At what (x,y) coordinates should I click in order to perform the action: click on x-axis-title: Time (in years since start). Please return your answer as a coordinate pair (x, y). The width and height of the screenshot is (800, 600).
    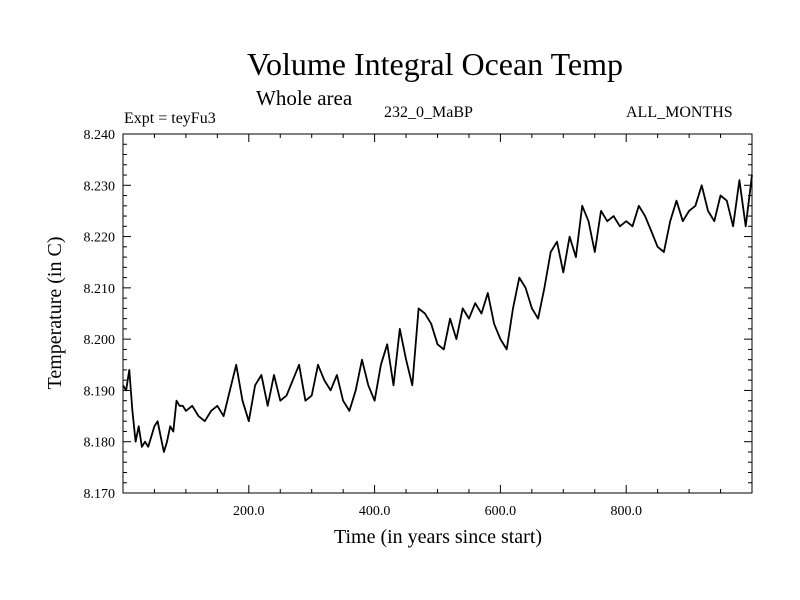
    Looking at the image, I should click on (438, 537).